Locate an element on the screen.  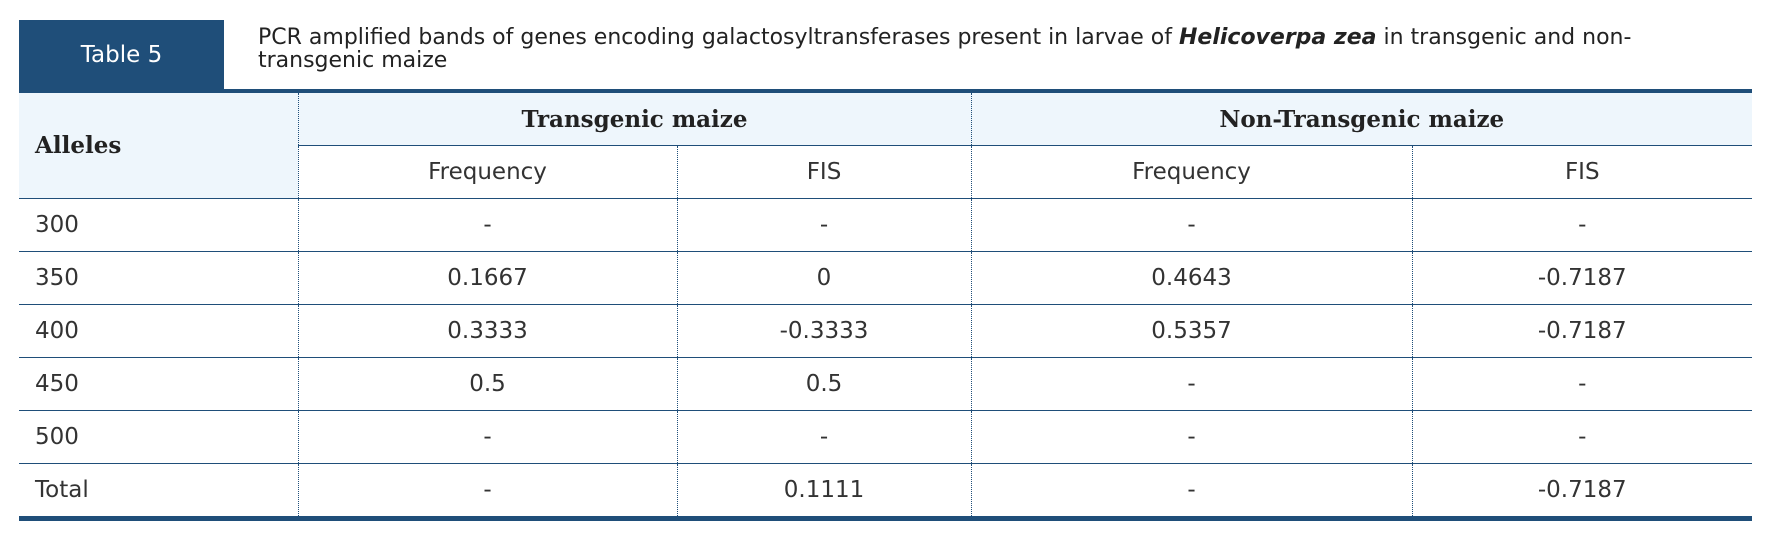
table-row: Total -0.1111- -0.7187 is located at coordinates (886, 491).